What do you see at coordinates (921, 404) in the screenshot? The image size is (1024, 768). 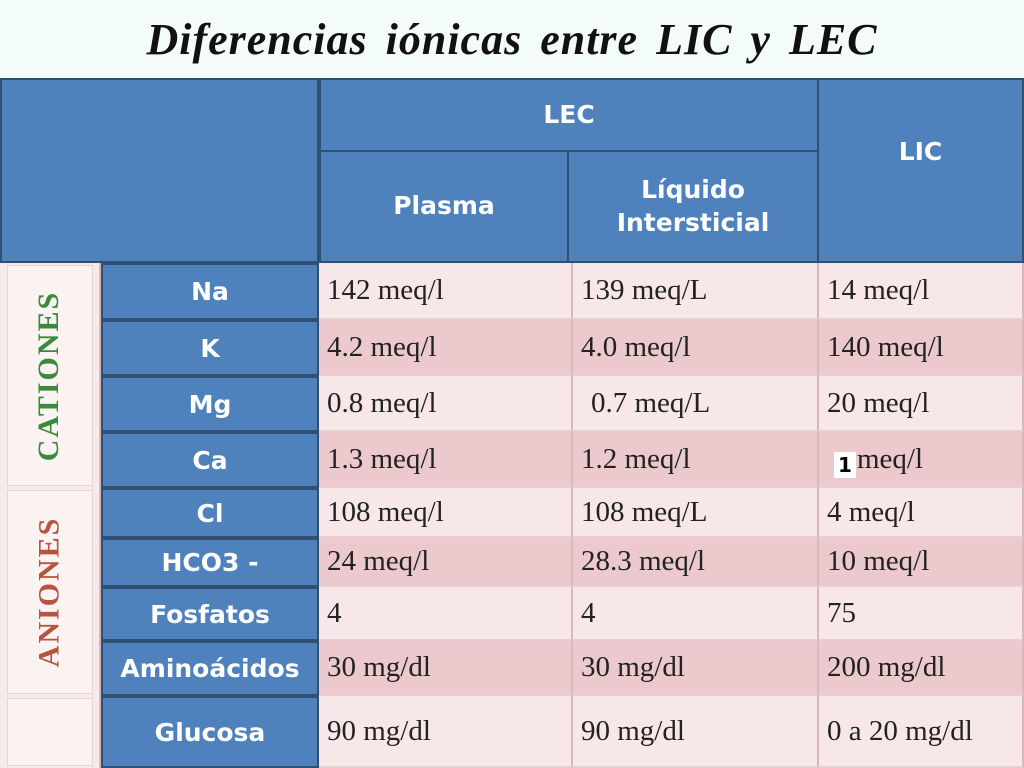 I see `cell-lic: 20 meq/l` at bounding box center [921, 404].